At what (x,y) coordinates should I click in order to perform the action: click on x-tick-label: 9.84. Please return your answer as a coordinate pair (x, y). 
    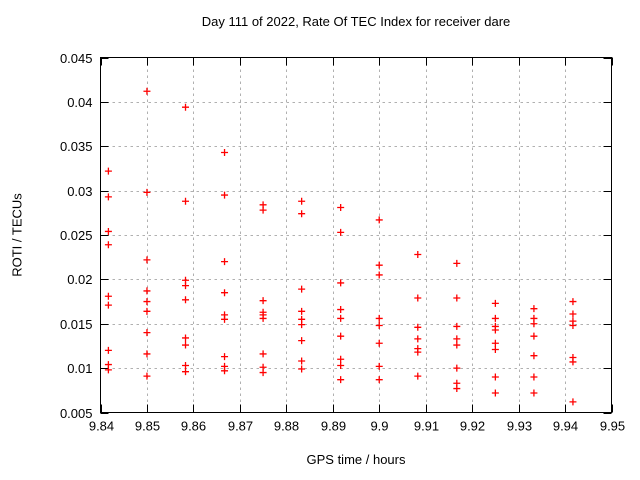
    Looking at the image, I should click on (101, 426).